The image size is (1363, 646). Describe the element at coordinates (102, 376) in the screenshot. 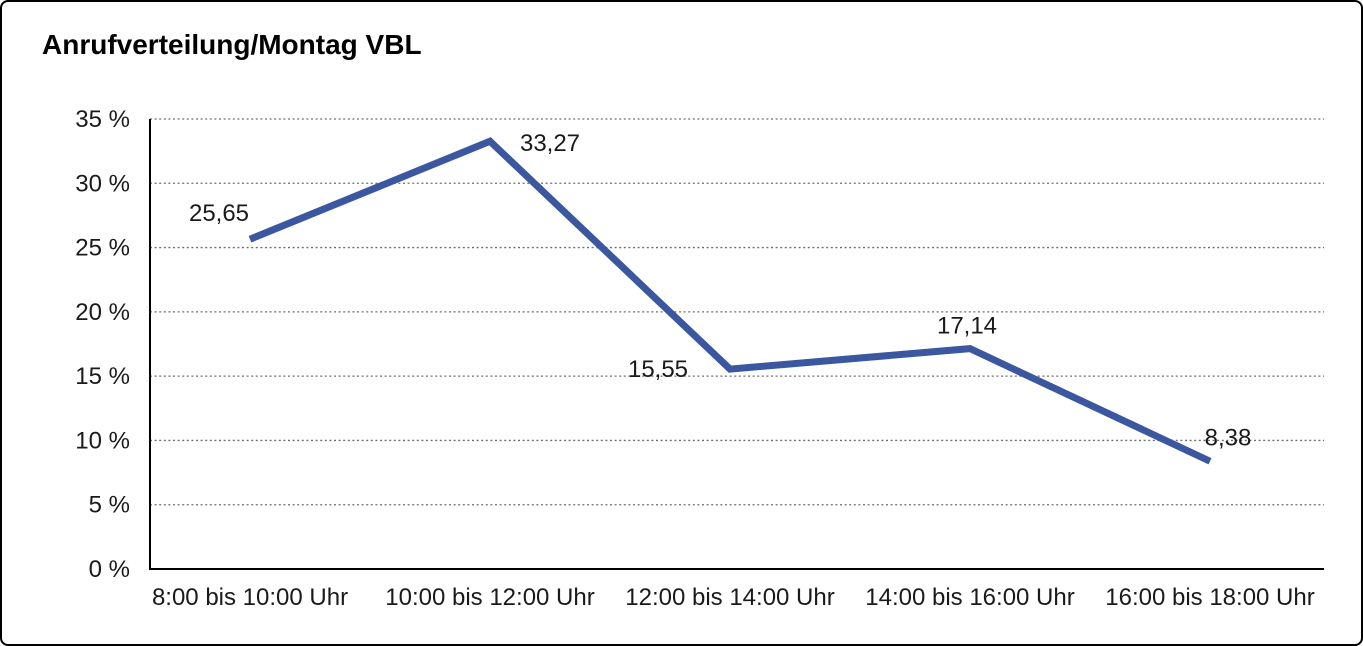

I see `y-tick-label: 15 %` at that location.